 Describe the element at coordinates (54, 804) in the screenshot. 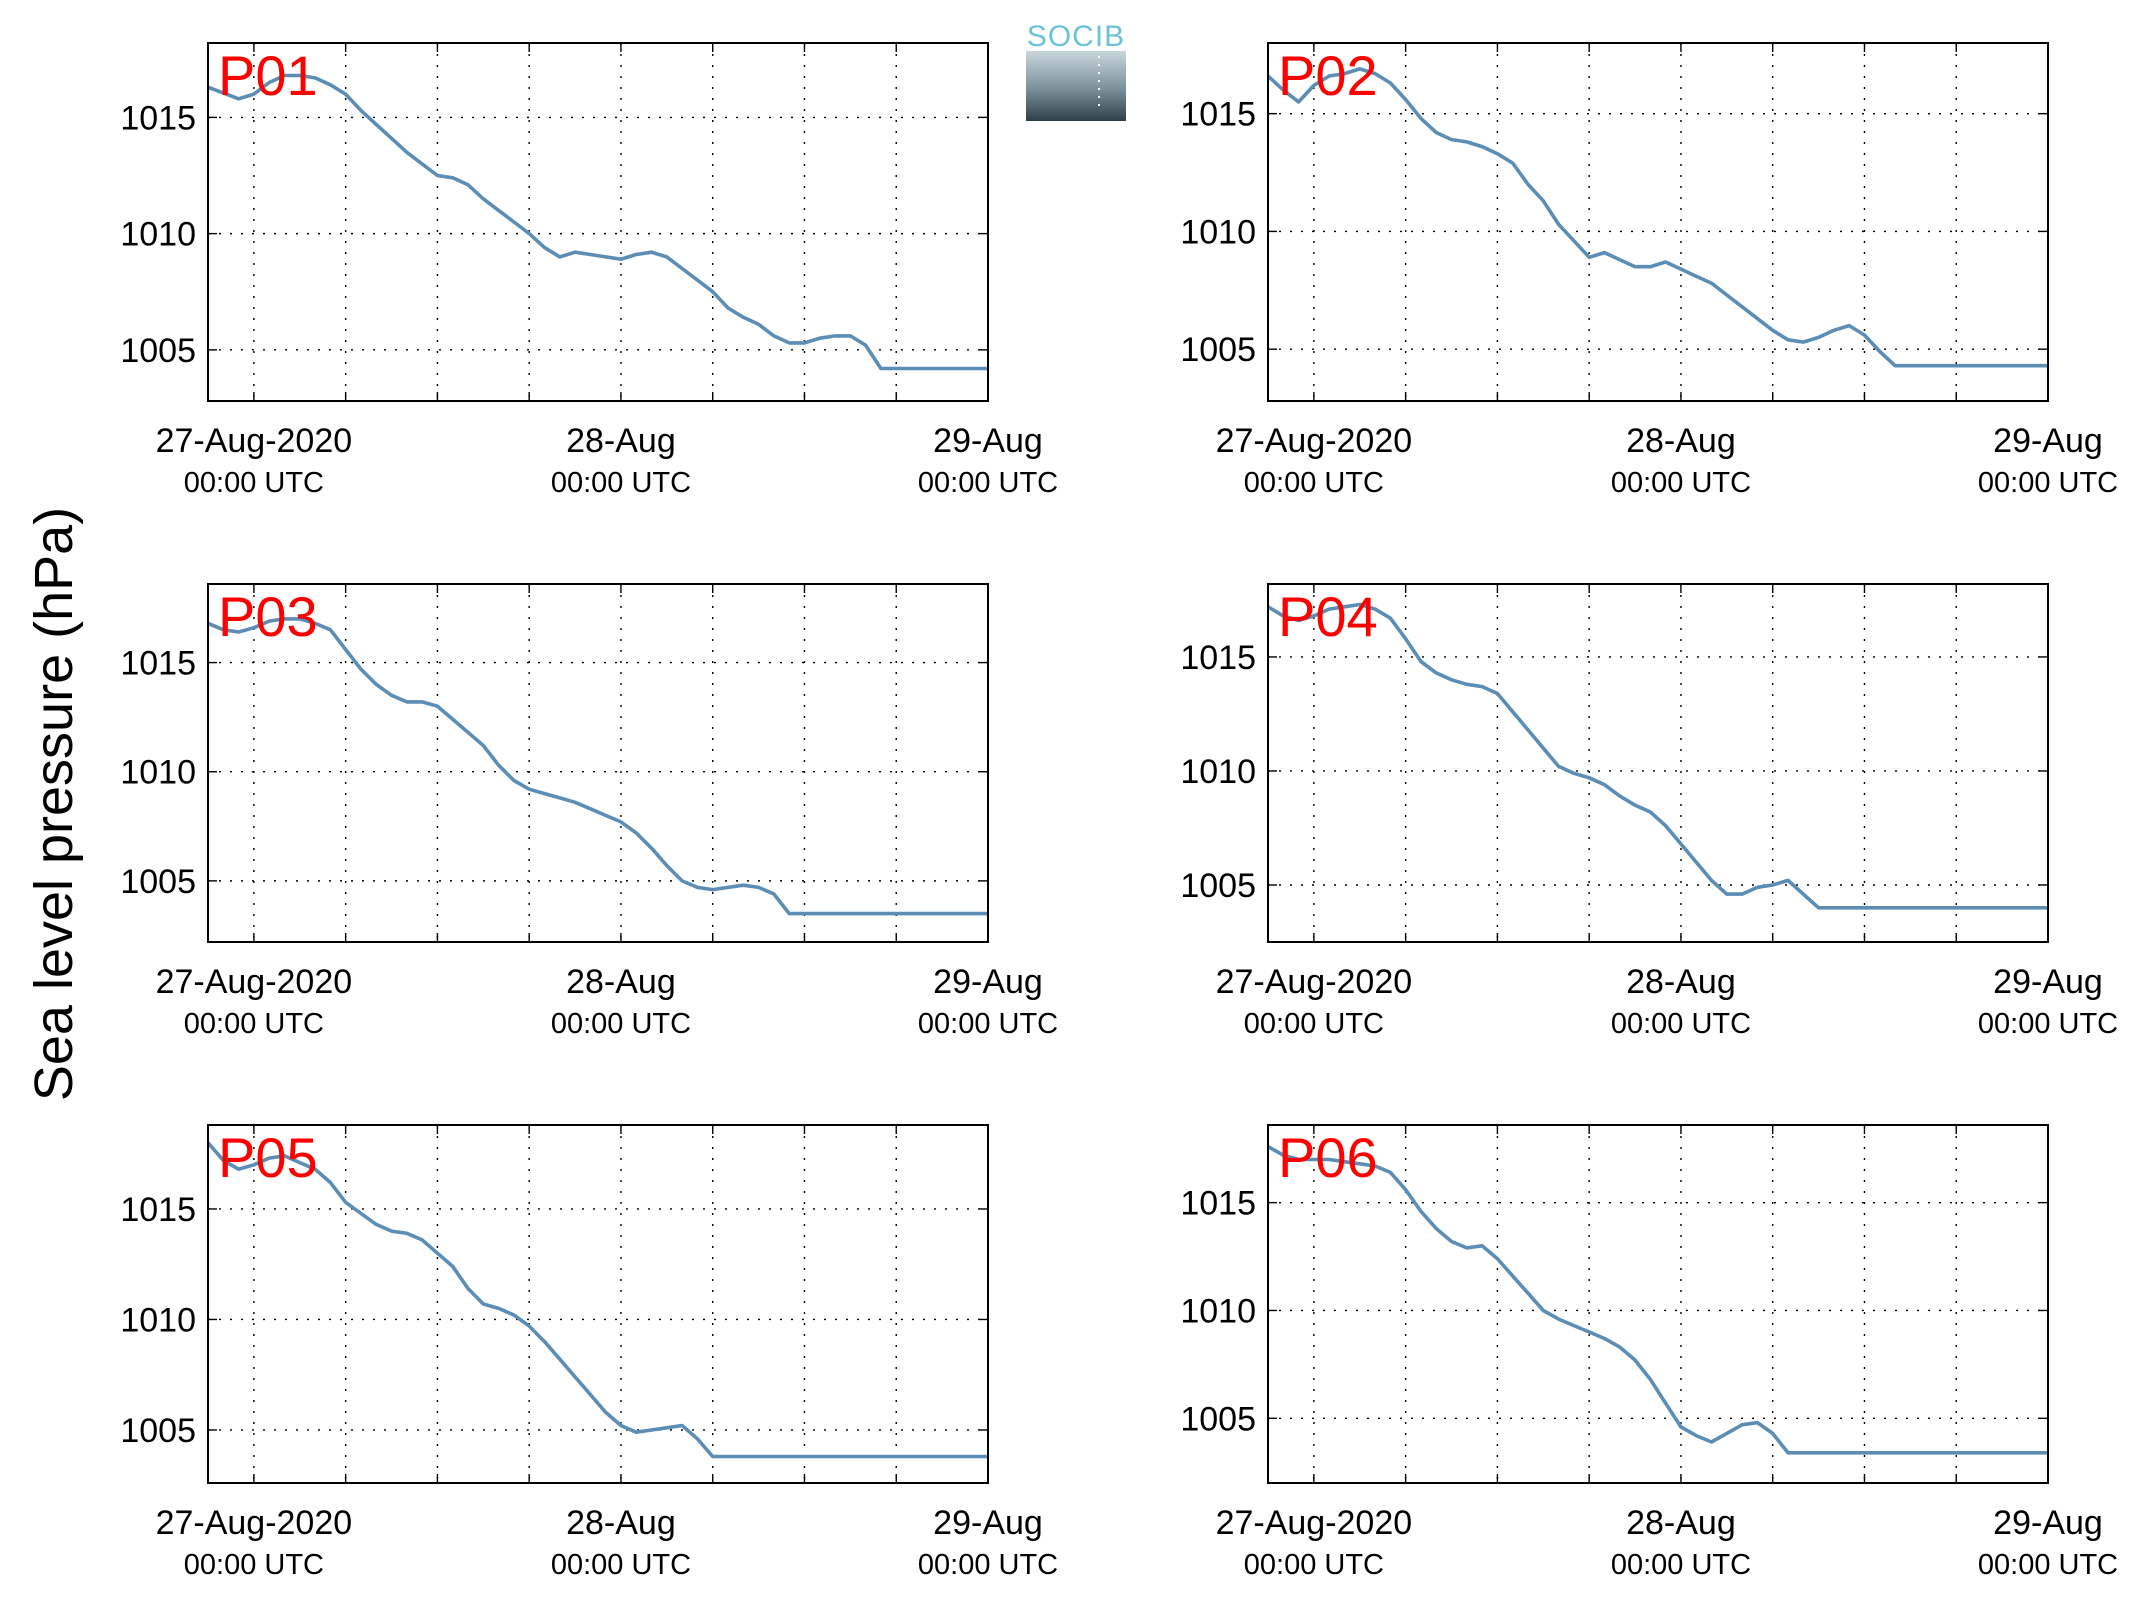

I see `y-axis-label: Sea level pressure (hPa)` at that location.